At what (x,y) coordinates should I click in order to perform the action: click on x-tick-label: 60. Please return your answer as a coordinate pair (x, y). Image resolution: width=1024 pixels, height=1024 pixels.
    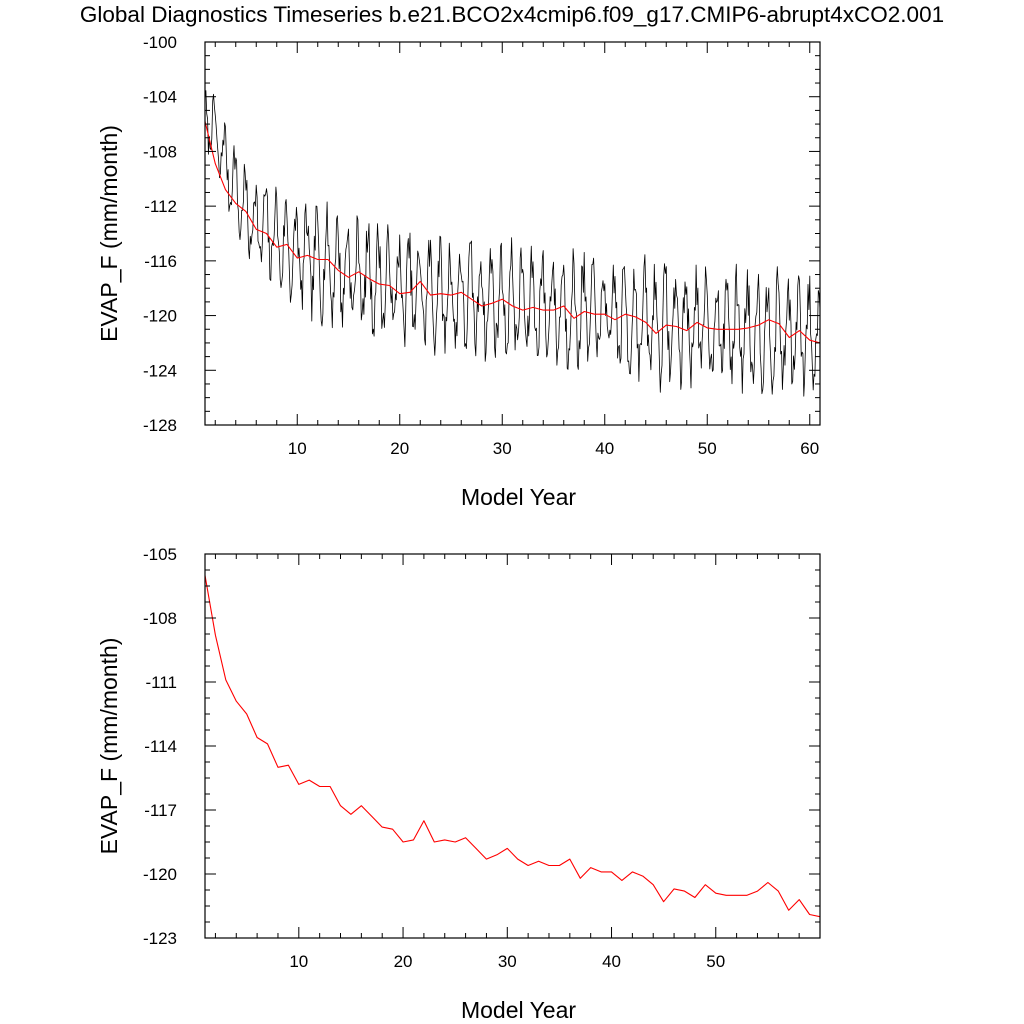
    Looking at the image, I should click on (809, 448).